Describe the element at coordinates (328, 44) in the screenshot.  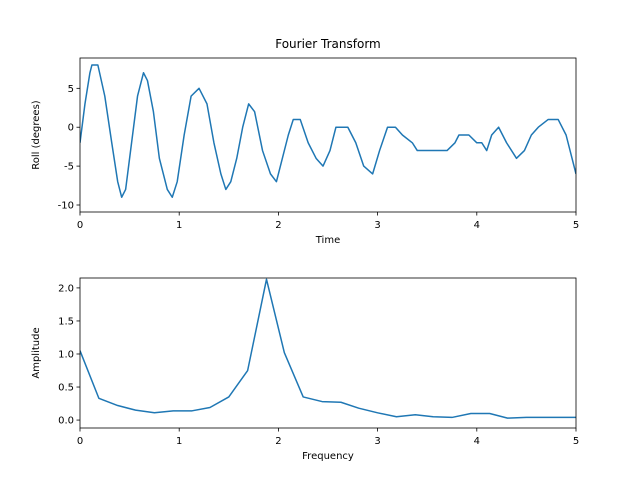
I see `chart-title: Fourier Transform` at that location.